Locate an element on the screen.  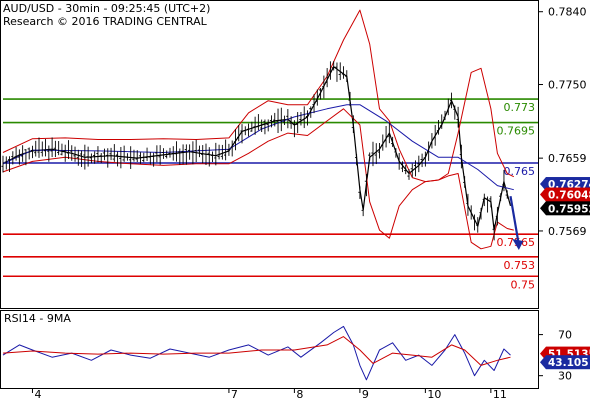
x-tick-label: 4 is located at coordinates (37, 394).